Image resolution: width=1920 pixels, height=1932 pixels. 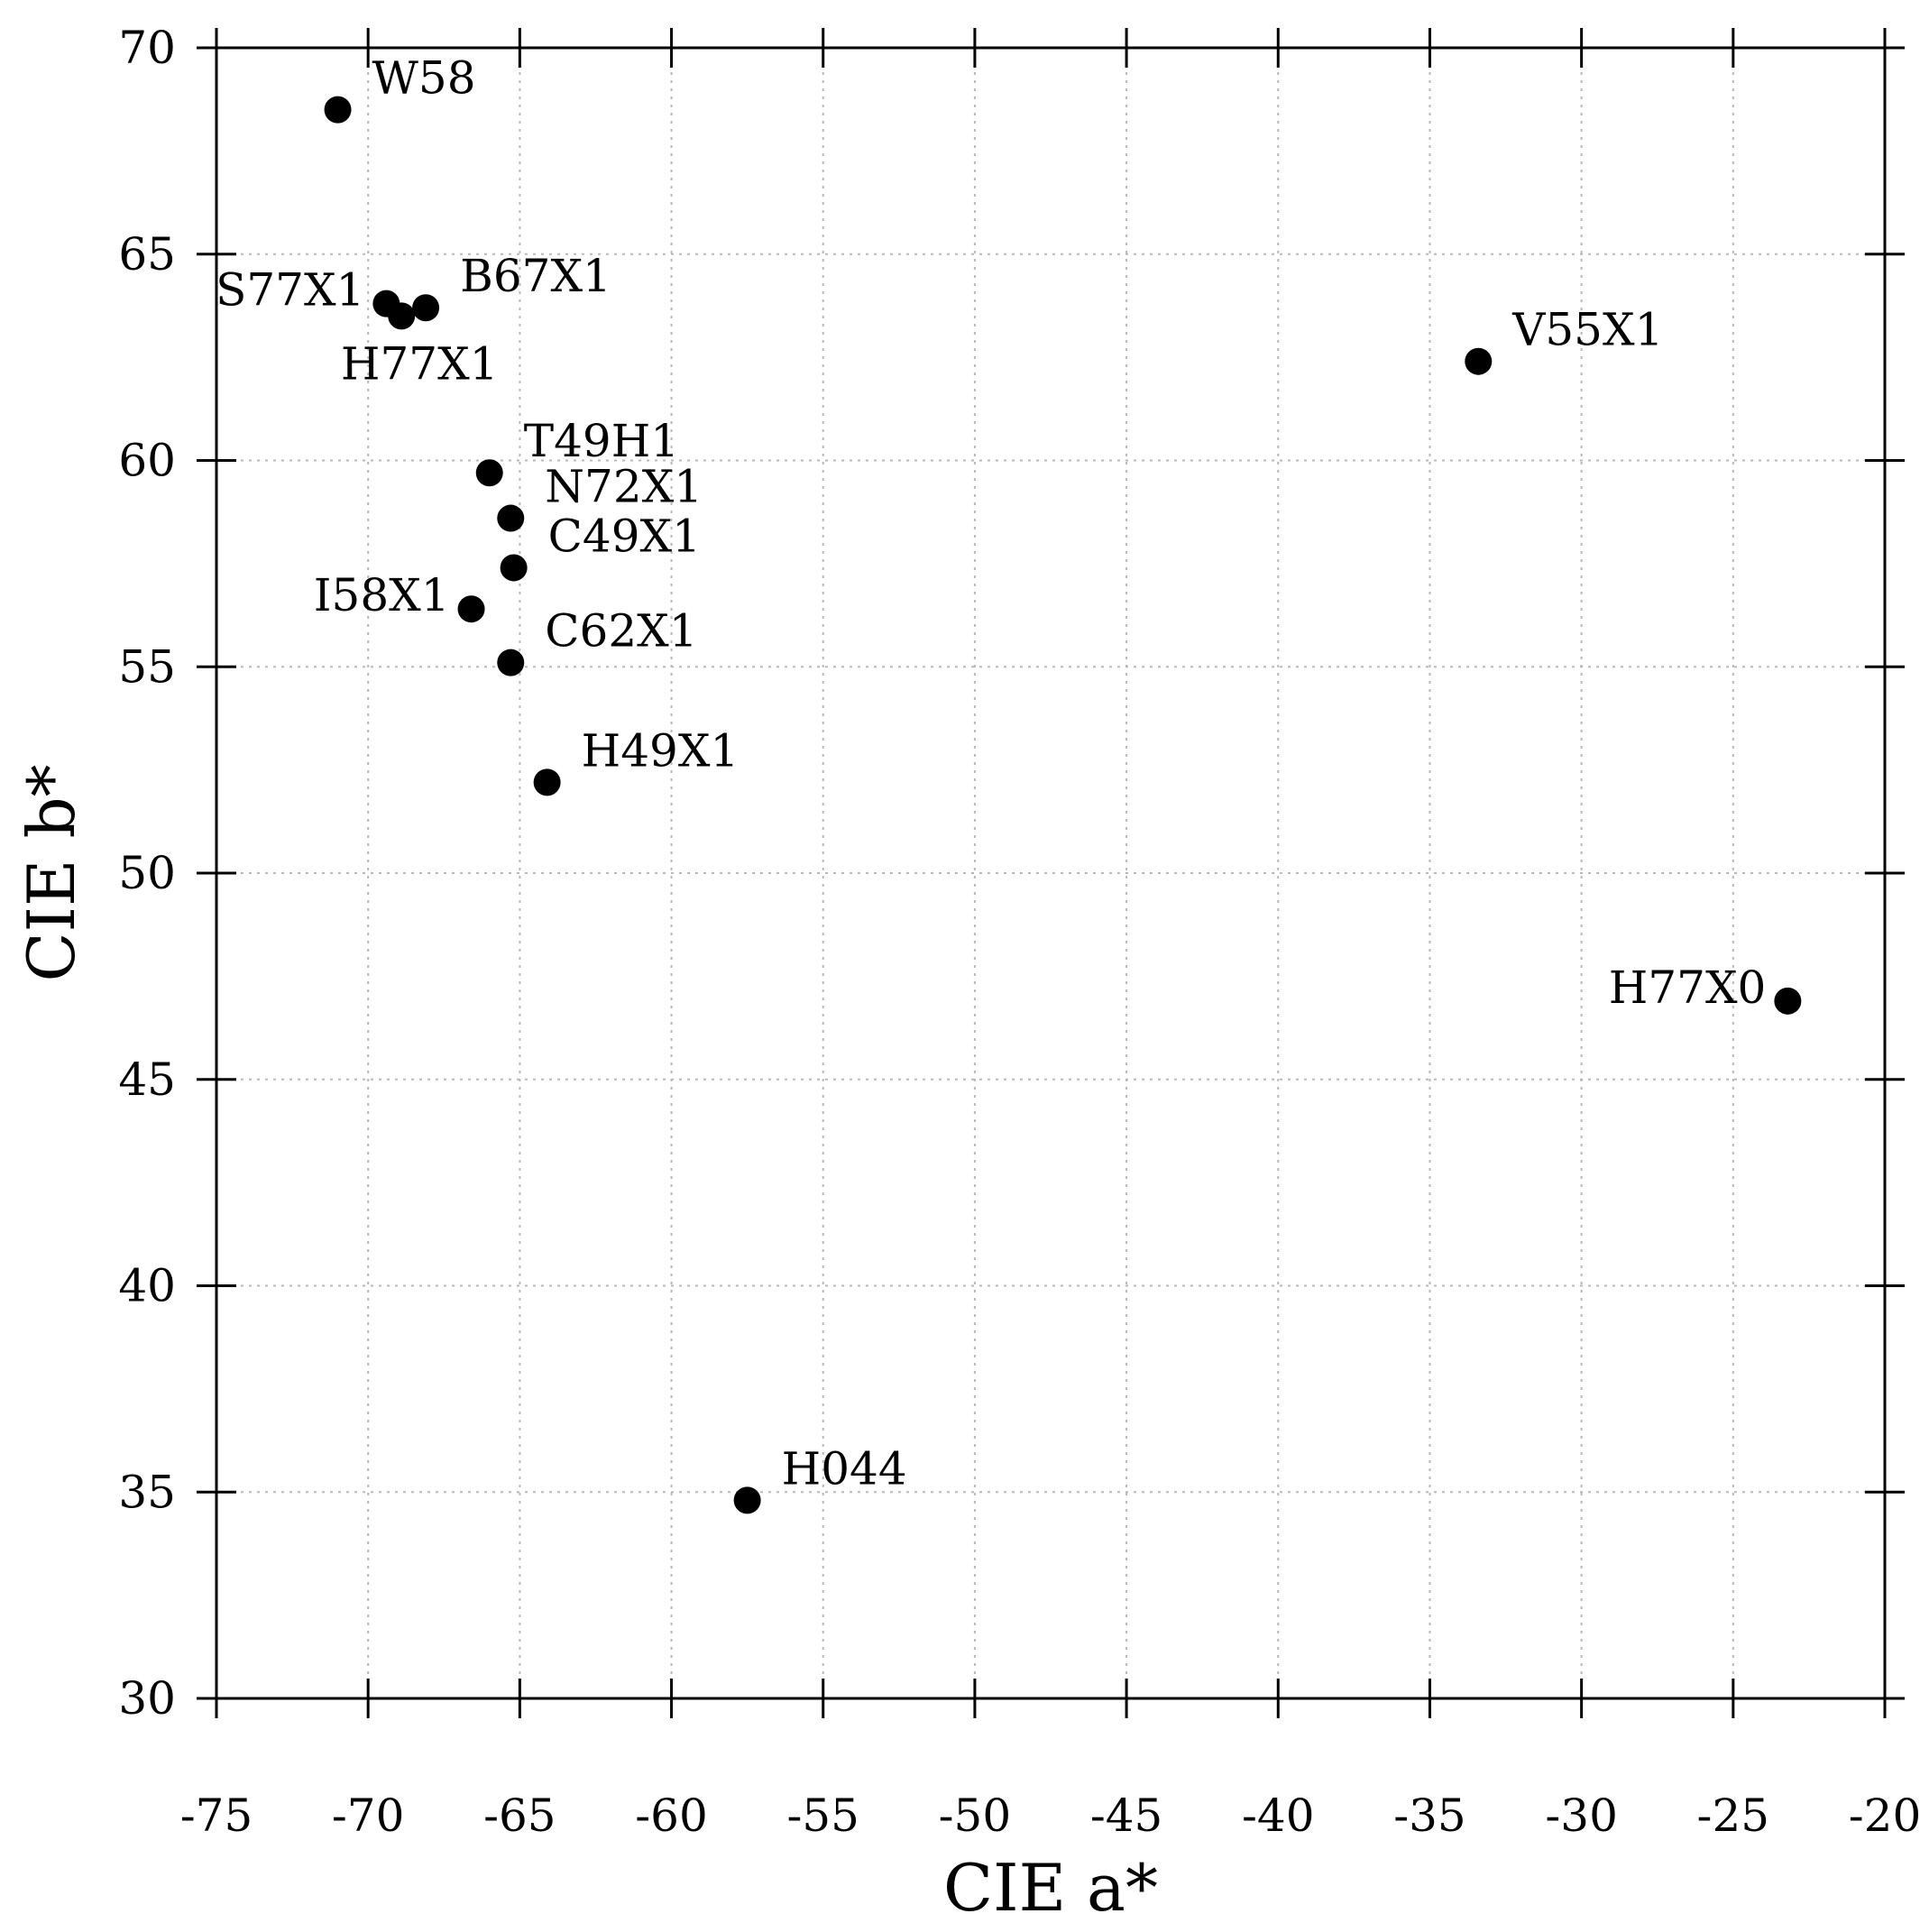 I want to click on y-tick-label: 65, so click(x=147, y=254).